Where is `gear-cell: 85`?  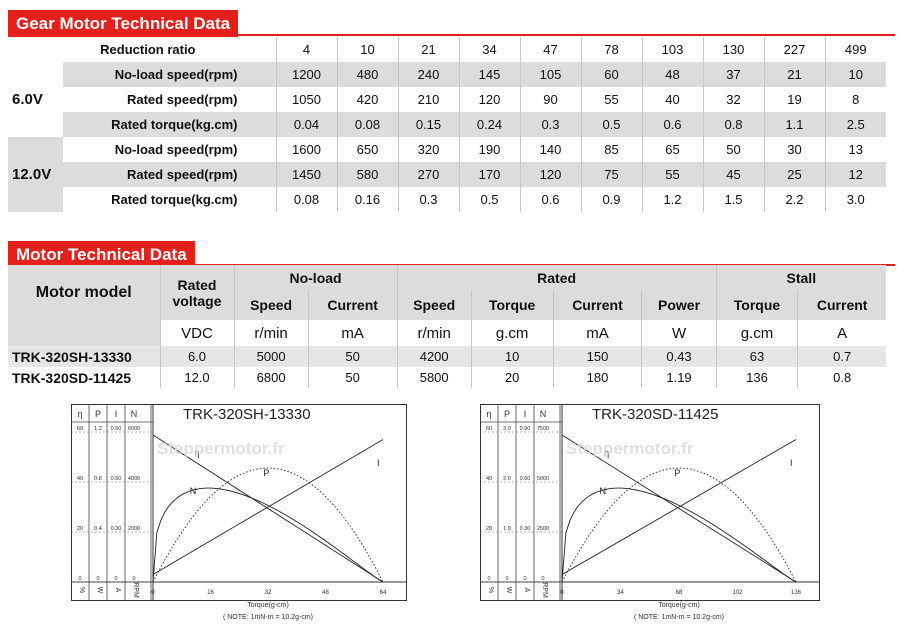 gear-cell: 85 is located at coordinates (611, 149).